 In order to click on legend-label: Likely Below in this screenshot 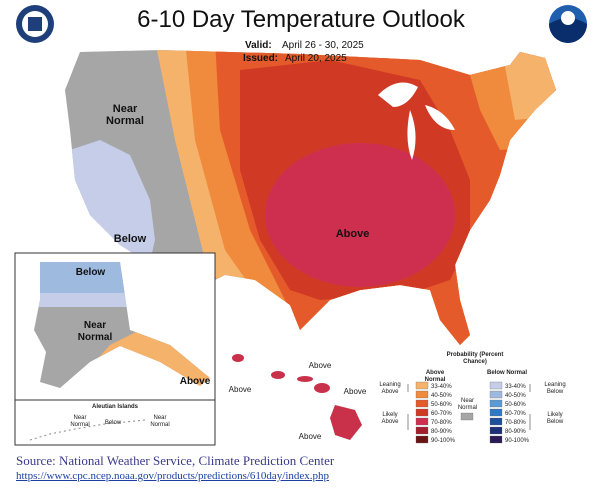, I will do `click(555, 418)`.